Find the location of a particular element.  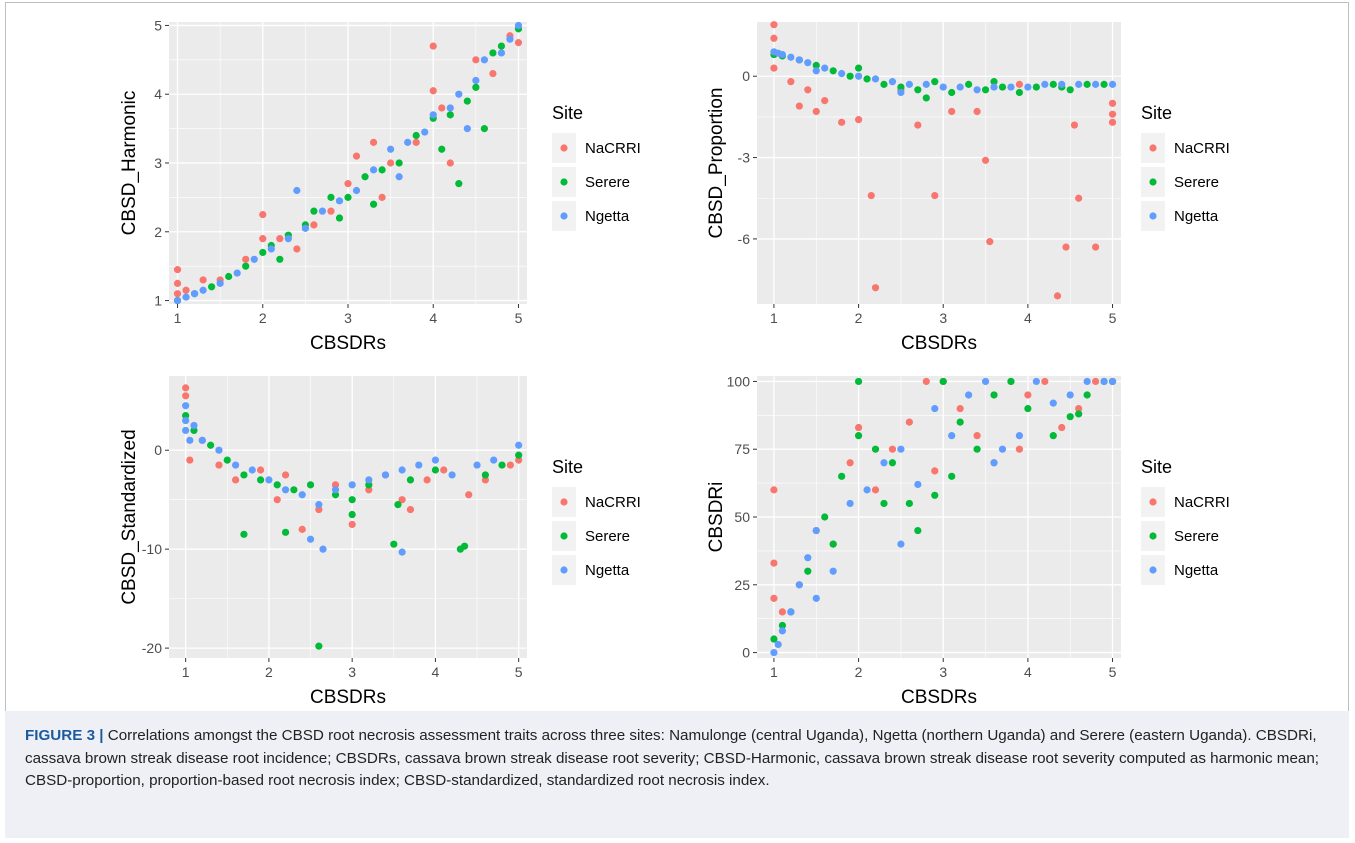

y-tick-label: 100 is located at coordinates (739, 381).